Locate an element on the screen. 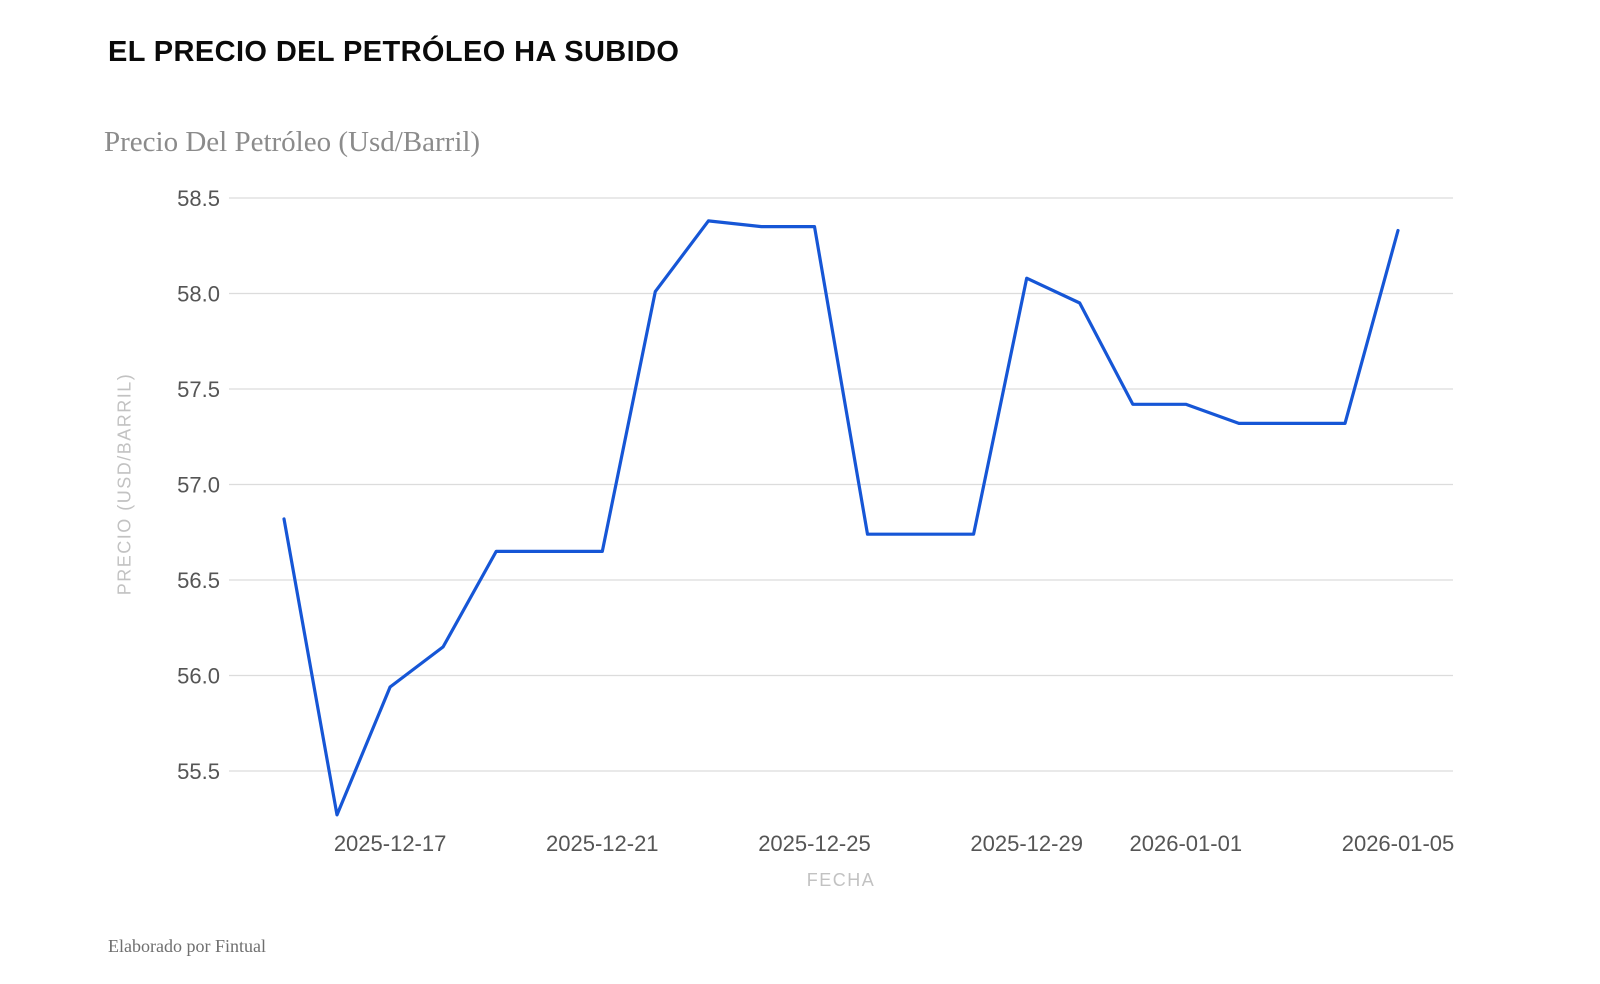  x-tick-label: 2026-01-05 is located at coordinates (1398, 843).